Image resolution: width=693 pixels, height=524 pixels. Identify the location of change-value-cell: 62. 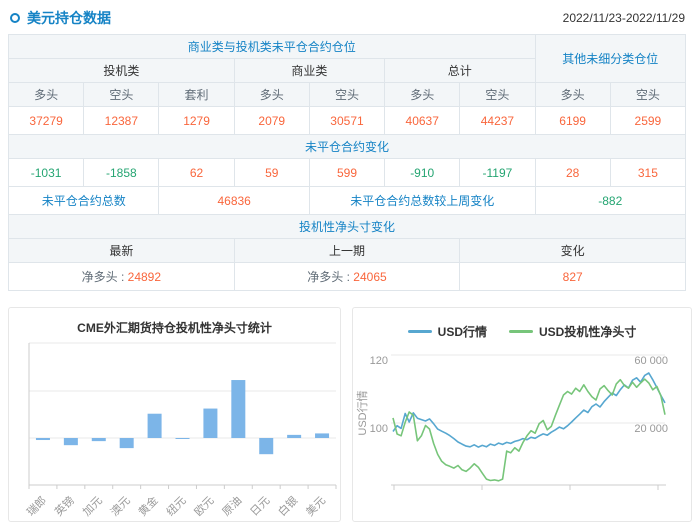
(196, 172).